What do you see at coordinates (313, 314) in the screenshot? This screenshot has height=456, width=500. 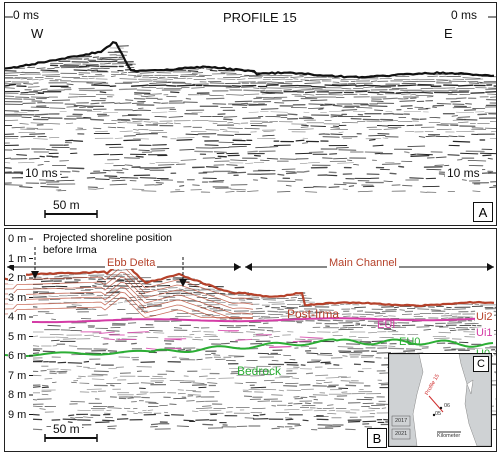 I see `post-irma-label: Post-Irma` at bounding box center [313, 314].